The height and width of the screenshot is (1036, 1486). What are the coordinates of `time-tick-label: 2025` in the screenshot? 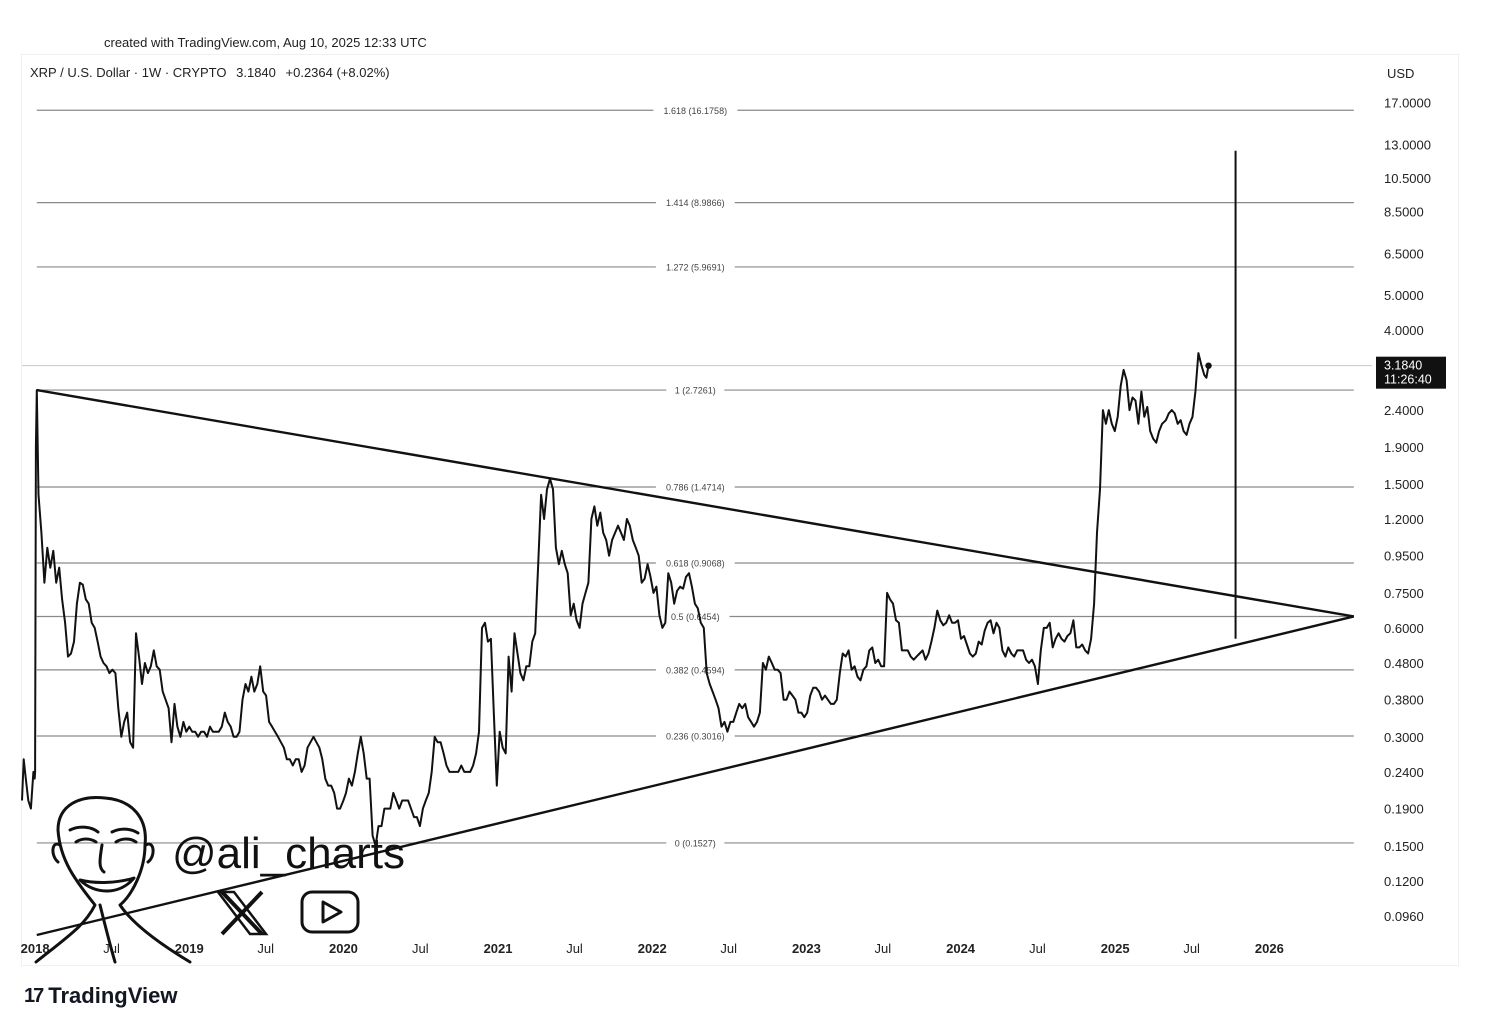 It's located at (1115, 948).